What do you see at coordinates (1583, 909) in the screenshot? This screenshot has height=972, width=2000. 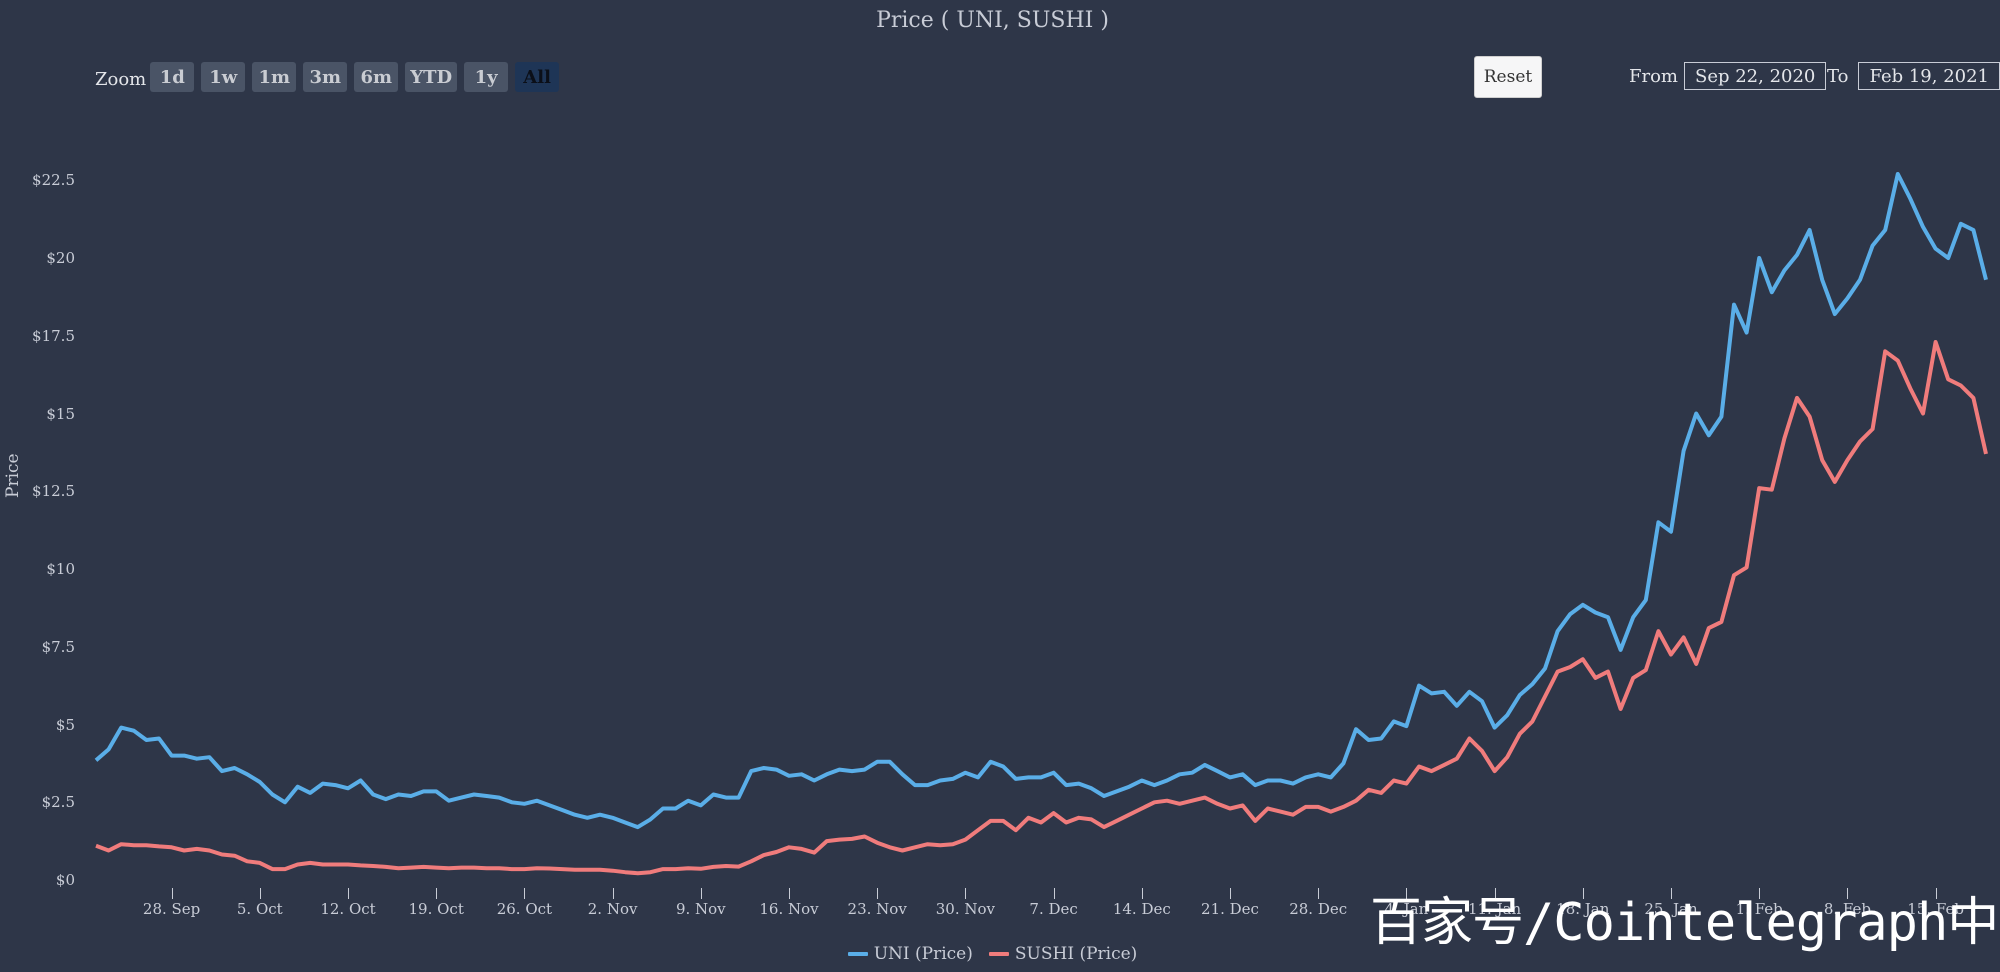 I see `x-tick-label: 18. Jan` at bounding box center [1583, 909].